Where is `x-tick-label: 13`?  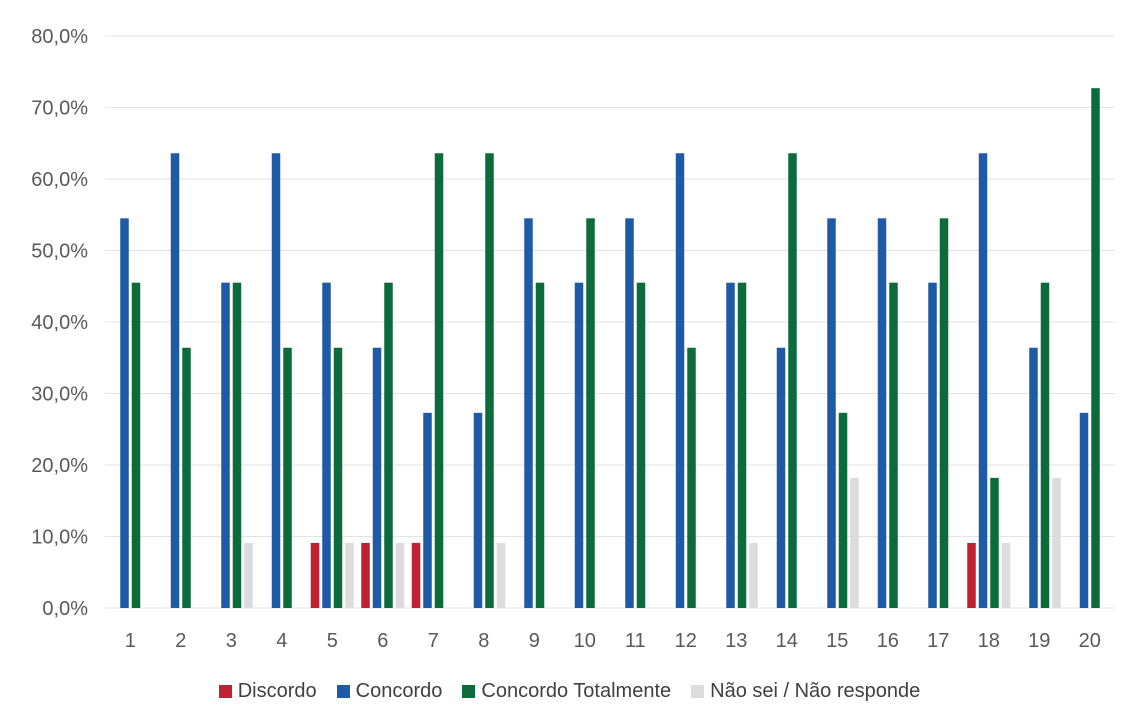
x-tick-label: 13 is located at coordinates (736, 641).